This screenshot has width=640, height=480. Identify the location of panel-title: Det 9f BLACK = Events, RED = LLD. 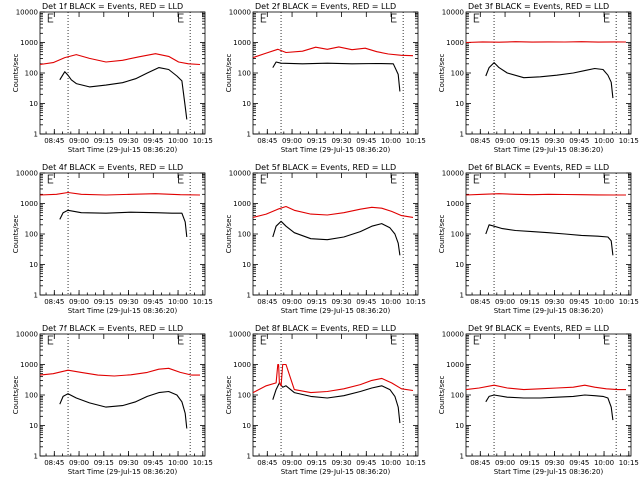
(538, 328).